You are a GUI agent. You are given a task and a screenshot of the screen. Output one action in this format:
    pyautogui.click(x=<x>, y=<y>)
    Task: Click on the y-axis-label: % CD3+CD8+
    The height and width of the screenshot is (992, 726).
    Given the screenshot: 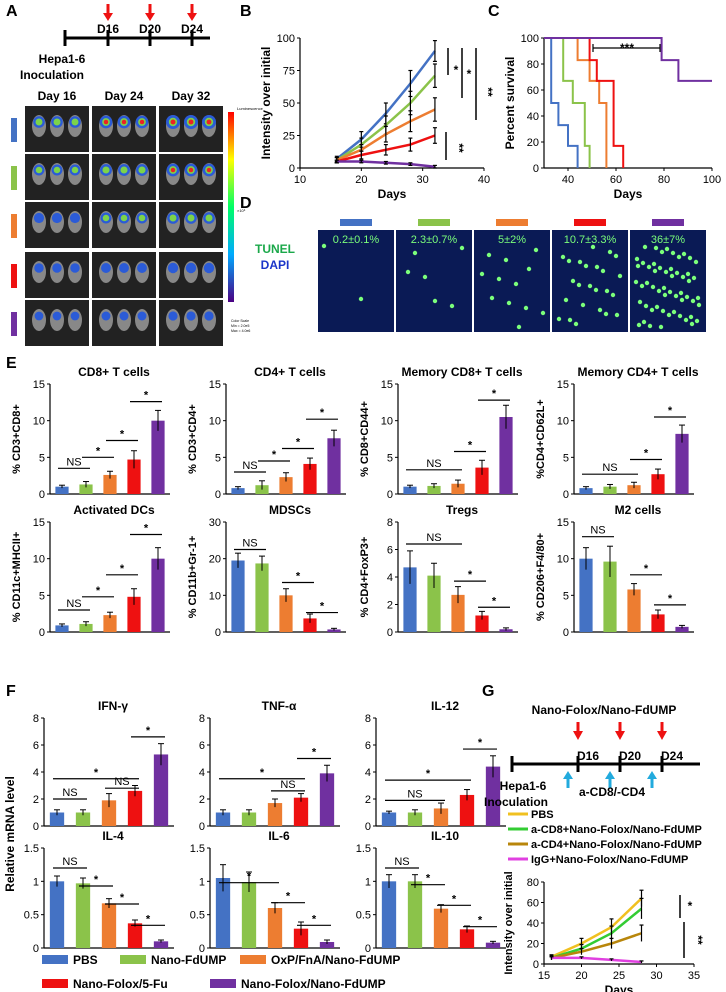 What is the action you would take?
    pyautogui.click(x=17, y=439)
    